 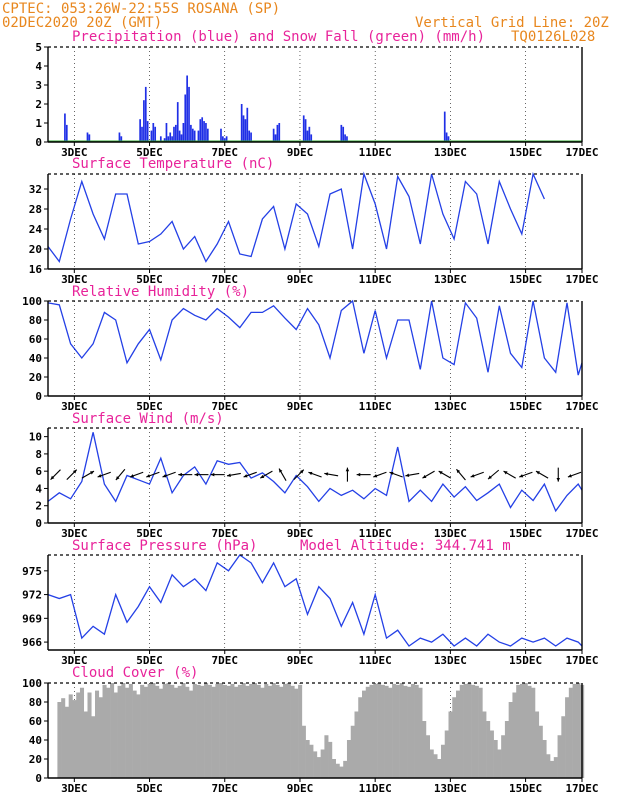 What do you see at coordinates (581, 406) in the screenshot?
I see `humidity-xtick-label: 17DEC` at bounding box center [581, 406].